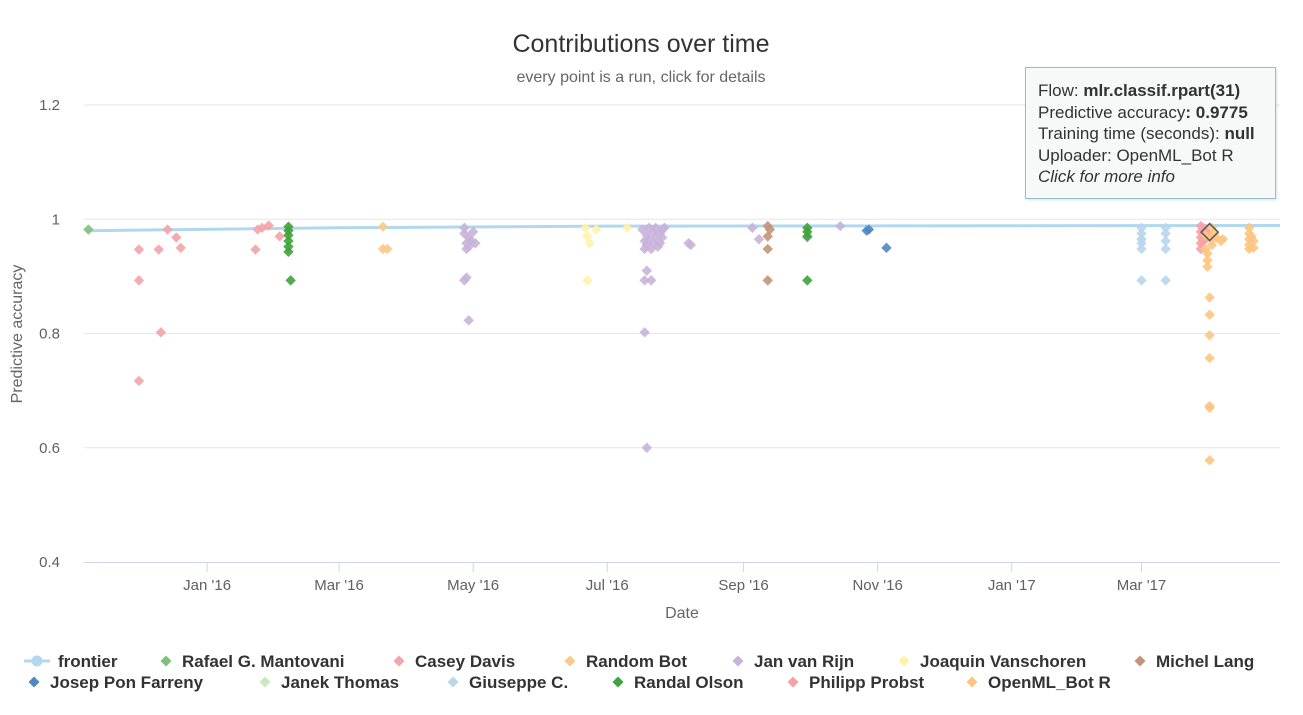 This screenshot has width=1303, height=715. I want to click on legend-item: Michel Lang, so click(1194, 661).